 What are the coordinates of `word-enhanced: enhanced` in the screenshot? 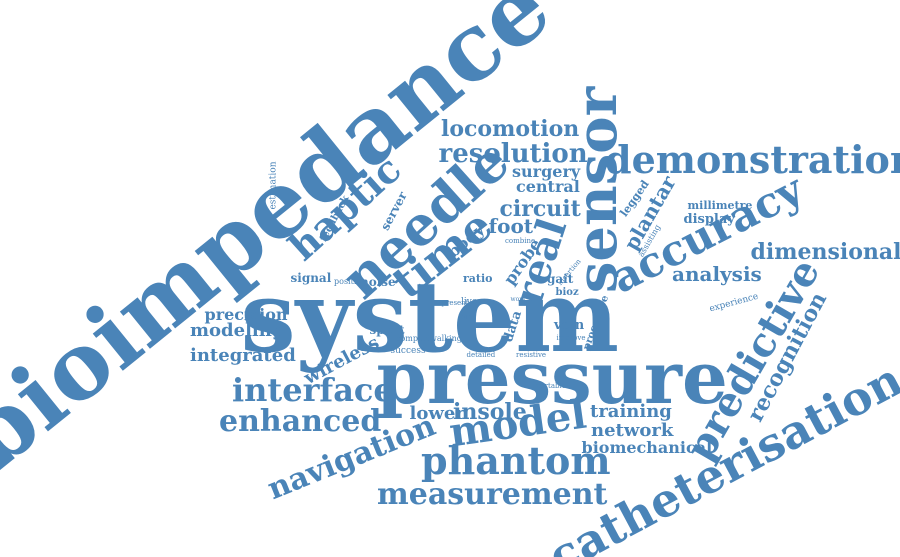 It's located at (300, 421).